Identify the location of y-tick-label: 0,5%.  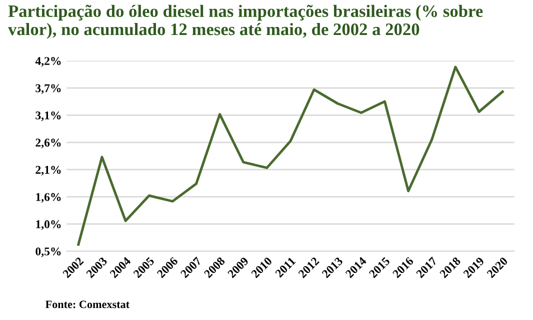
(48, 252).